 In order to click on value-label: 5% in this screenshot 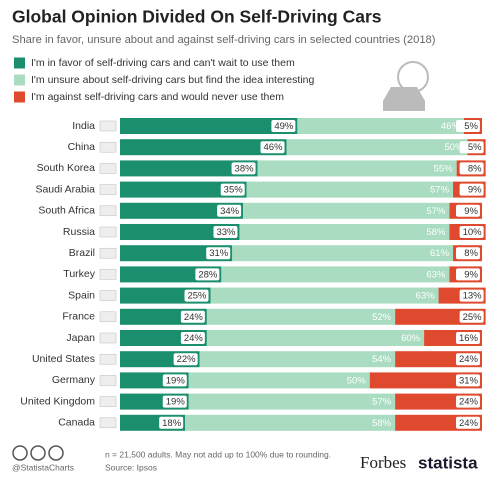, I will do `click(475, 147)`.